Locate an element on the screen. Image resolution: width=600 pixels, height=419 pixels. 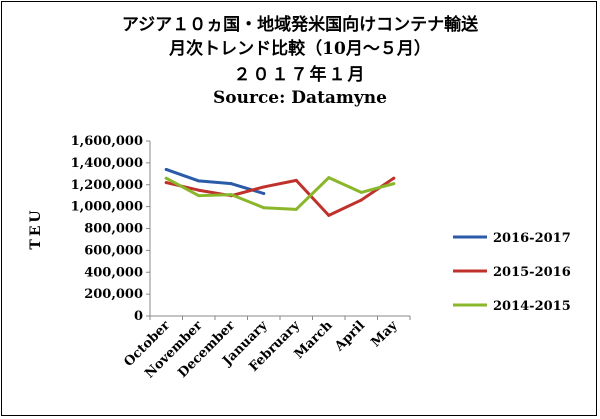
legend-label: 2014-2015 is located at coordinates (532, 306).